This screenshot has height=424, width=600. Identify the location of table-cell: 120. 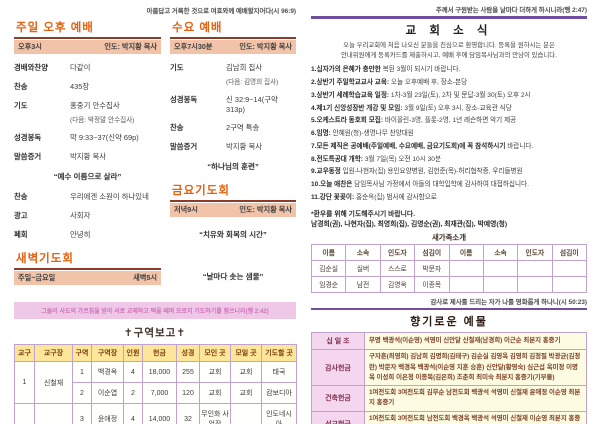
(188, 393).